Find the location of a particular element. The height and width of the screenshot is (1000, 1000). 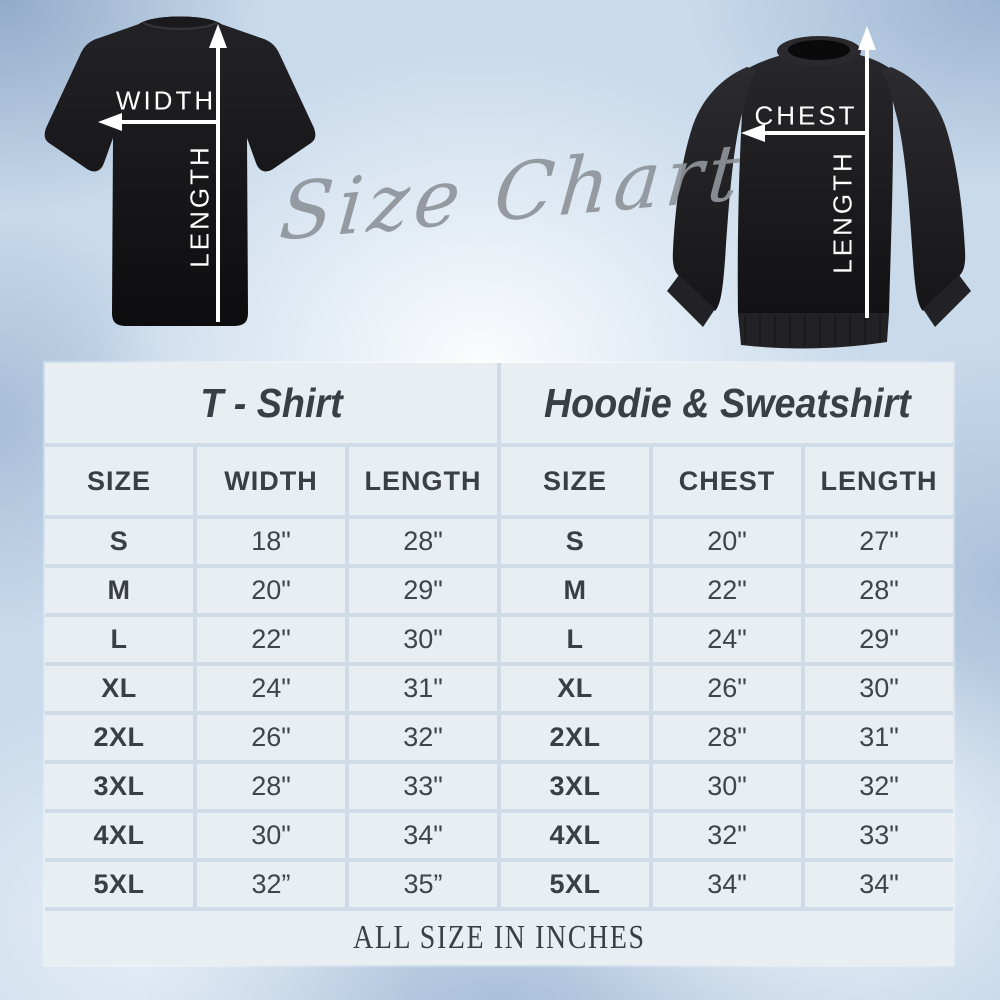

value-cell-hoodie-row4: 30" is located at coordinates (879, 688).